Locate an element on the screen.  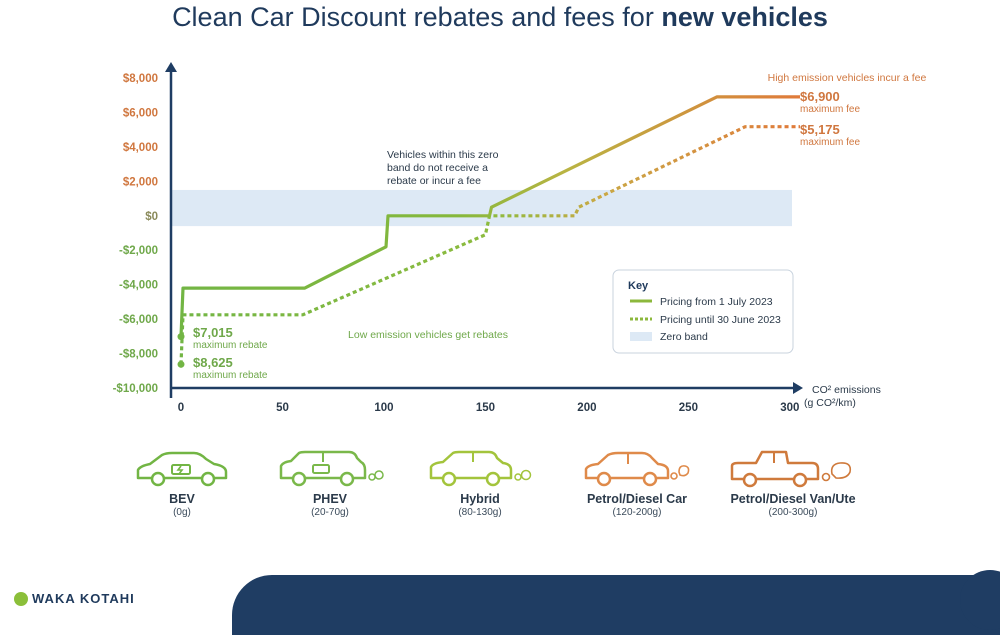
legend-label-dotted: Pricing until 30 June 2023 is located at coordinates (720, 320).